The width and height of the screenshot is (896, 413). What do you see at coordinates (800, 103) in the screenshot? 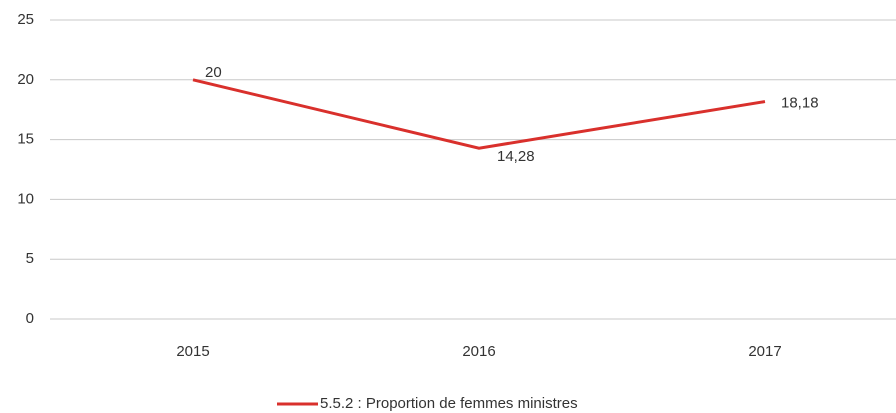
I see `data-label: 18,18` at bounding box center [800, 103].